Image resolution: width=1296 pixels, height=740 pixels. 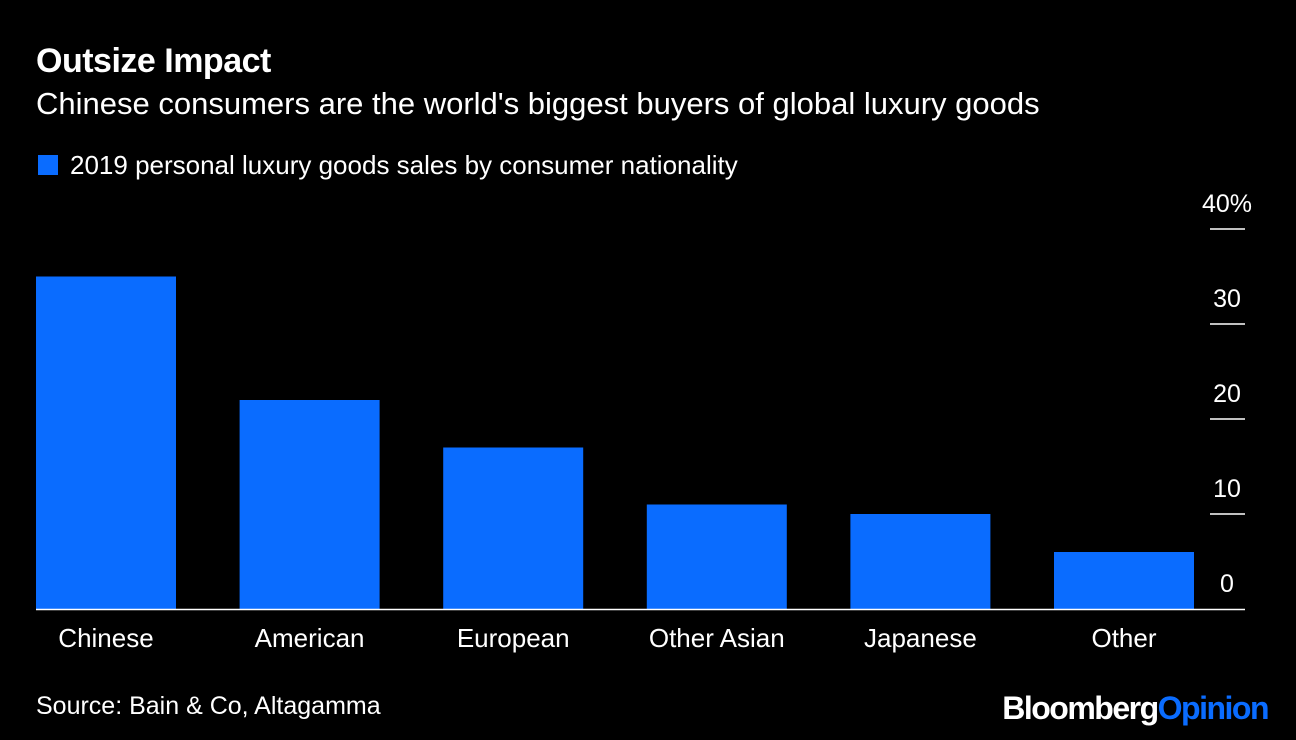 What do you see at coordinates (1080, 708) in the screenshot?
I see `brand-logo-part1: Bloomberg` at bounding box center [1080, 708].